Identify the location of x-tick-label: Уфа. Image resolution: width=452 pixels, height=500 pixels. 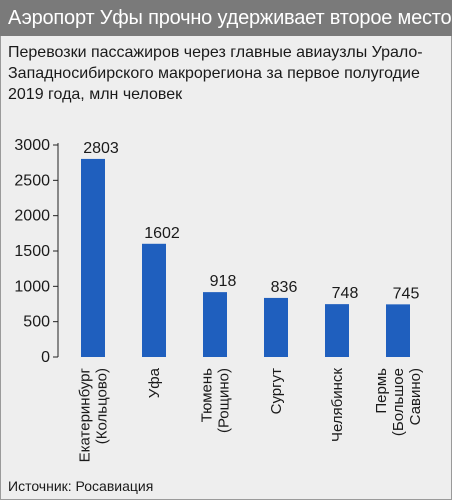
(154, 382).